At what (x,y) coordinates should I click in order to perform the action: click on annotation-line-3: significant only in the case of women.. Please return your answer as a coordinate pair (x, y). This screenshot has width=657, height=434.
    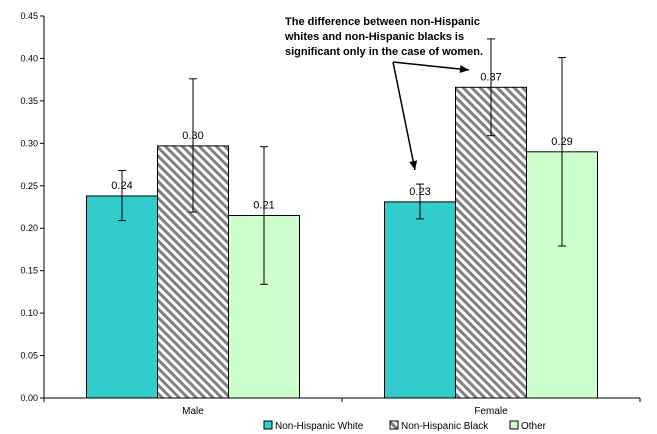
    Looking at the image, I should click on (384, 52).